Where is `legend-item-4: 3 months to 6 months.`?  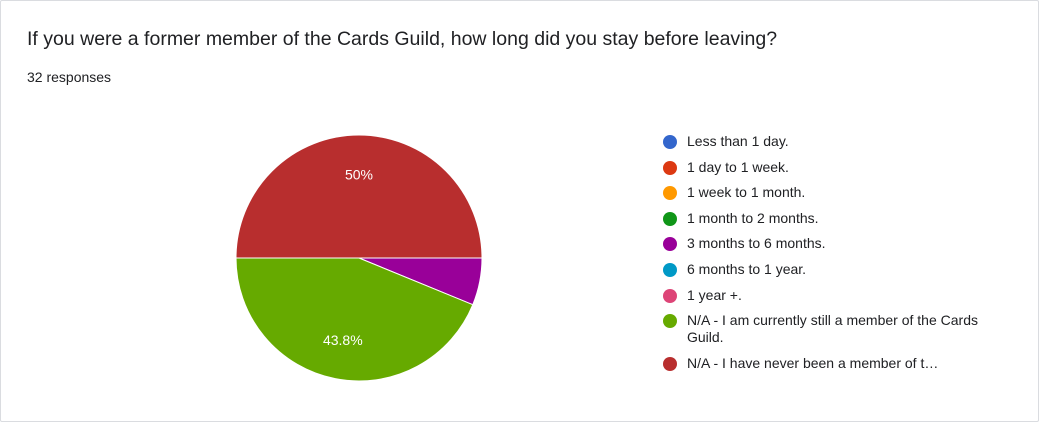
legend-item-4: 3 months to 6 months. is located at coordinates (838, 243).